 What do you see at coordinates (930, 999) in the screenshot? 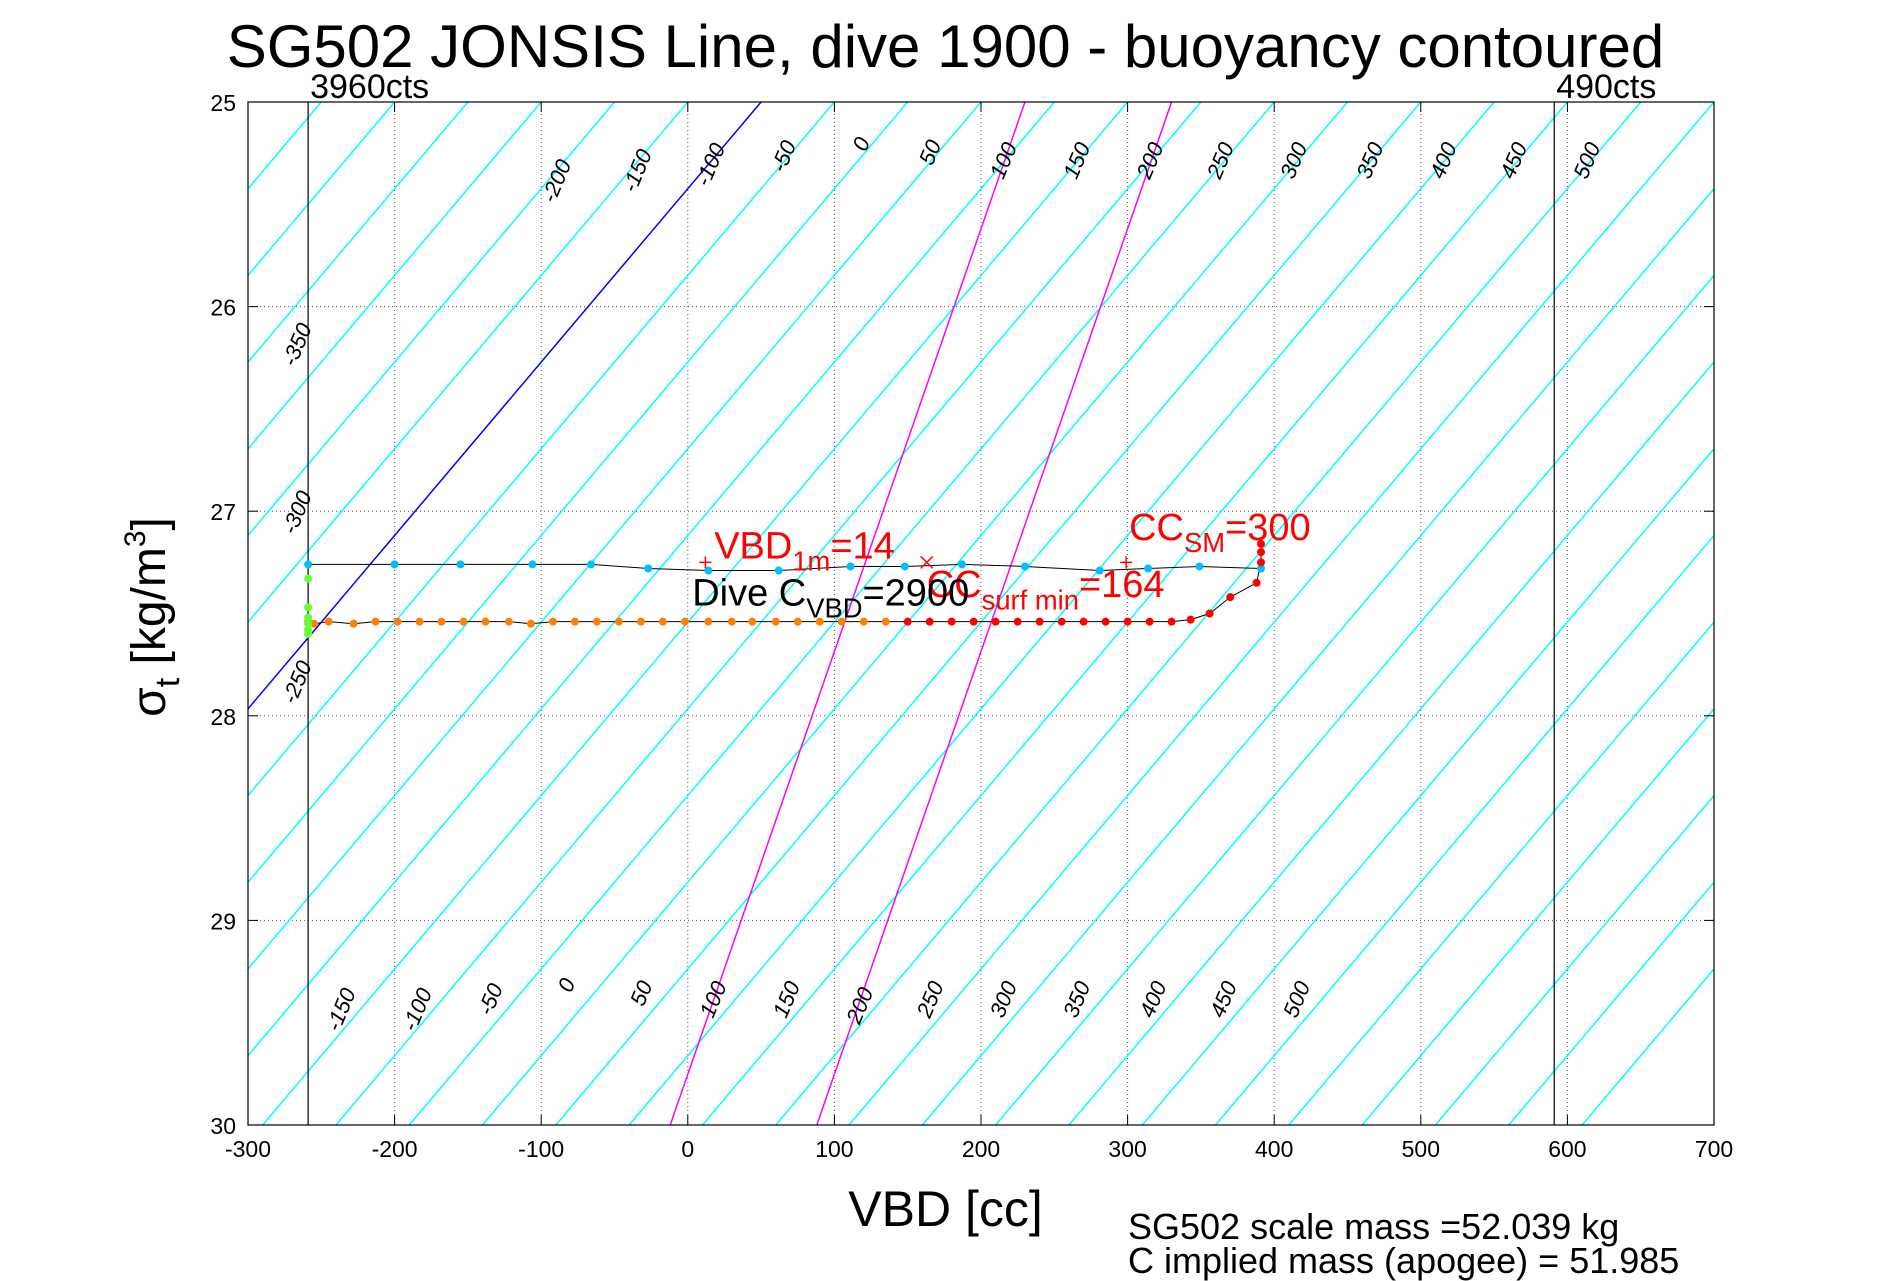
I see `contour-label-bottom: 250` at bounding box center [930, 999].